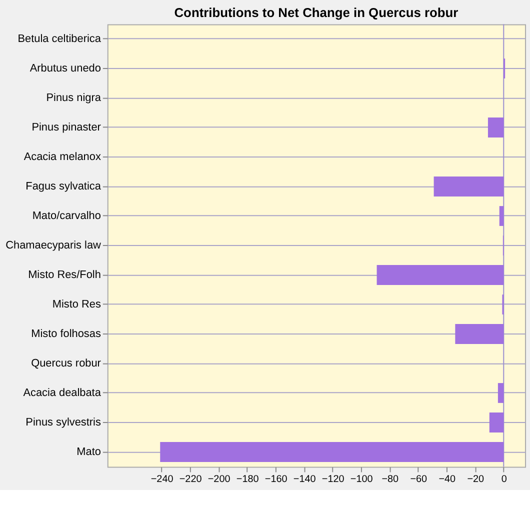 This screenshot has height=509, width=530. What do you see at coordinates (62, 392) in the screenshot?
I see `y-tick-label: Acacia dealbata` at bounding box center [62, 392].